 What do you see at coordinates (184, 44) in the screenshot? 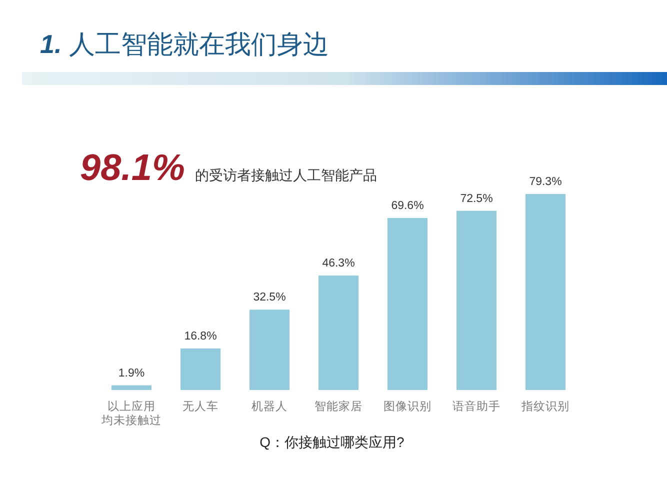
I see `title: 1. 人工智能就在我们身边` at bounding box center [184, 44].